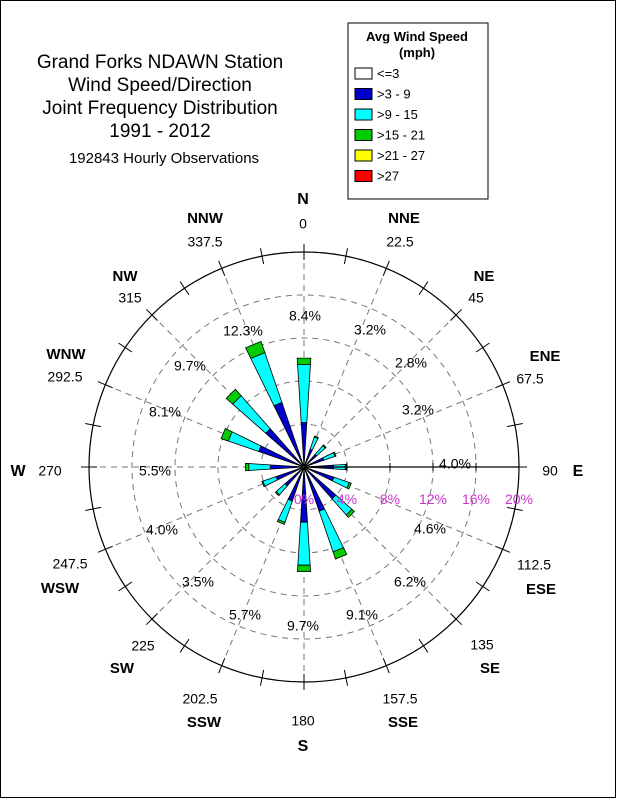 This screenshot has height=800, width=618. Describe the element at coordinates (404, 218) in the screenshot. I see `compass-label: NNE` at that location.